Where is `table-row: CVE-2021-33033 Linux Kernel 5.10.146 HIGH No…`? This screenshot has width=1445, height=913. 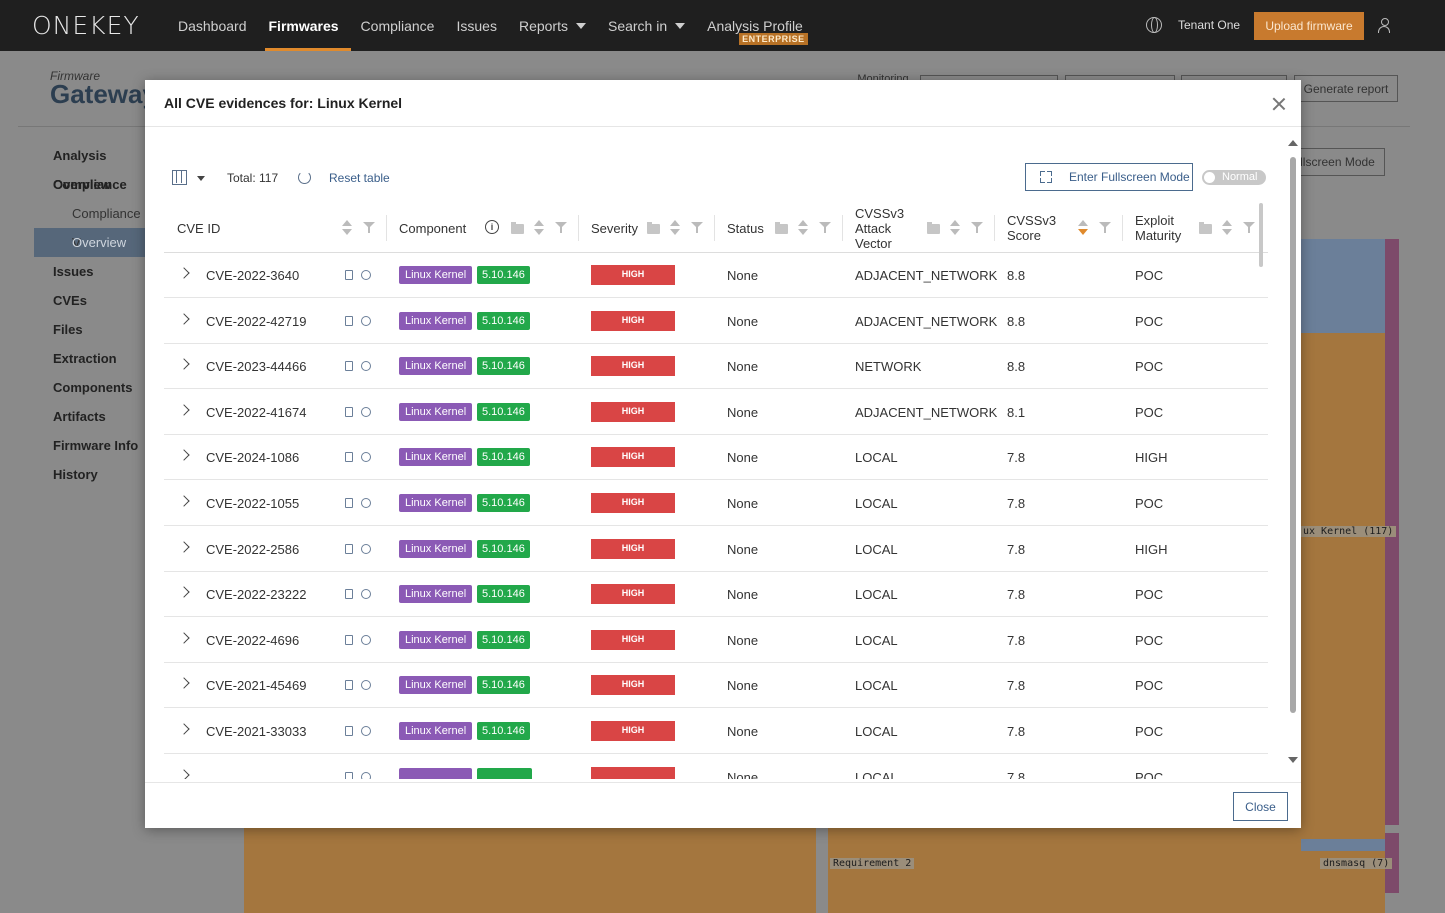
table-row: CVE-2021-33033 Linux Kernel 5.10.146 HIGH No… is located at coordinates (716, 731).